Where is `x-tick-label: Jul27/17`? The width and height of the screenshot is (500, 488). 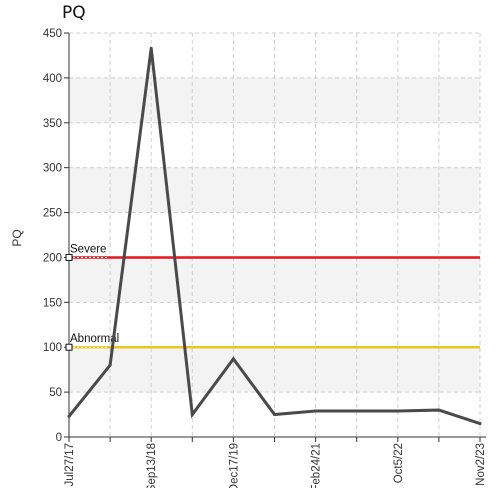 x-tick-label: Jul27/17 is located at coordinates (70, 464).